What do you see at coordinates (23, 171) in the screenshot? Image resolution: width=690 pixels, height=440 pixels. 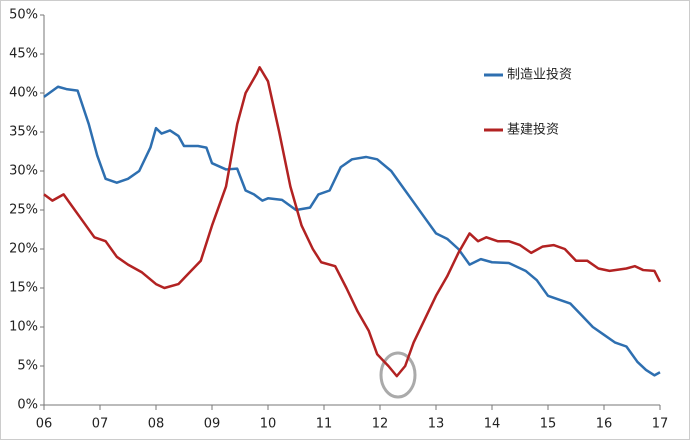 I see `y-tick-label: 30%` at bounding box center [23, 171].